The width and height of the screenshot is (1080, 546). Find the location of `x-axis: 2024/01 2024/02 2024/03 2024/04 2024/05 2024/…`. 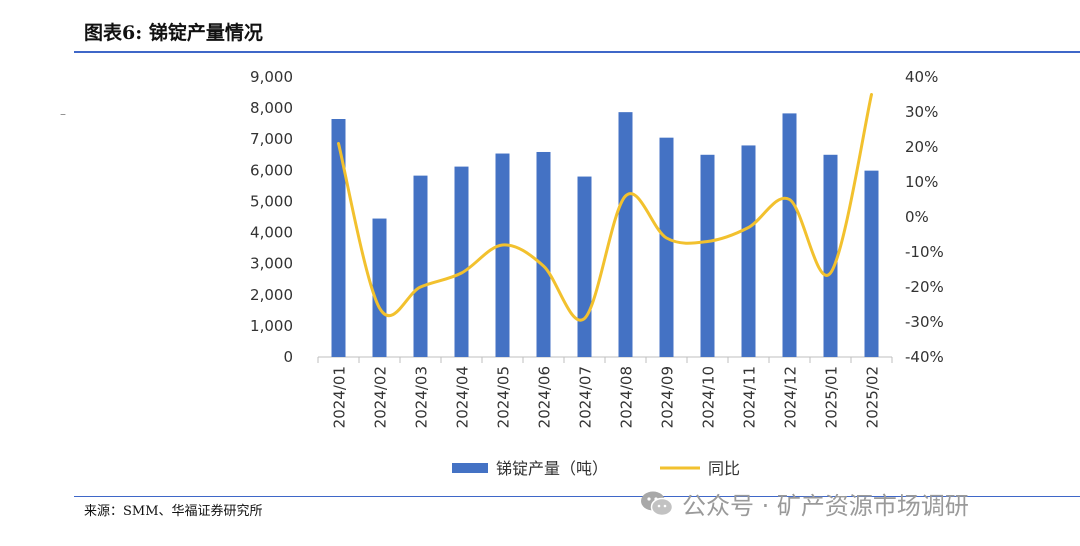

x-axis: 2024/01 2024/02 2024/03 2024/04 2024/05 2024/… is located at coordinates (605, 392).